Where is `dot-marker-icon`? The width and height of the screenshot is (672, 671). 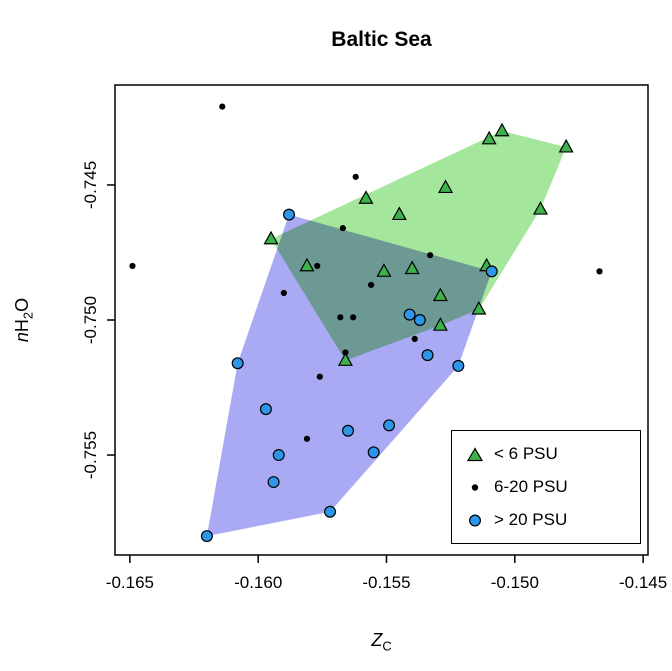
dot-marker-icon is located at coordinates (475, 487).